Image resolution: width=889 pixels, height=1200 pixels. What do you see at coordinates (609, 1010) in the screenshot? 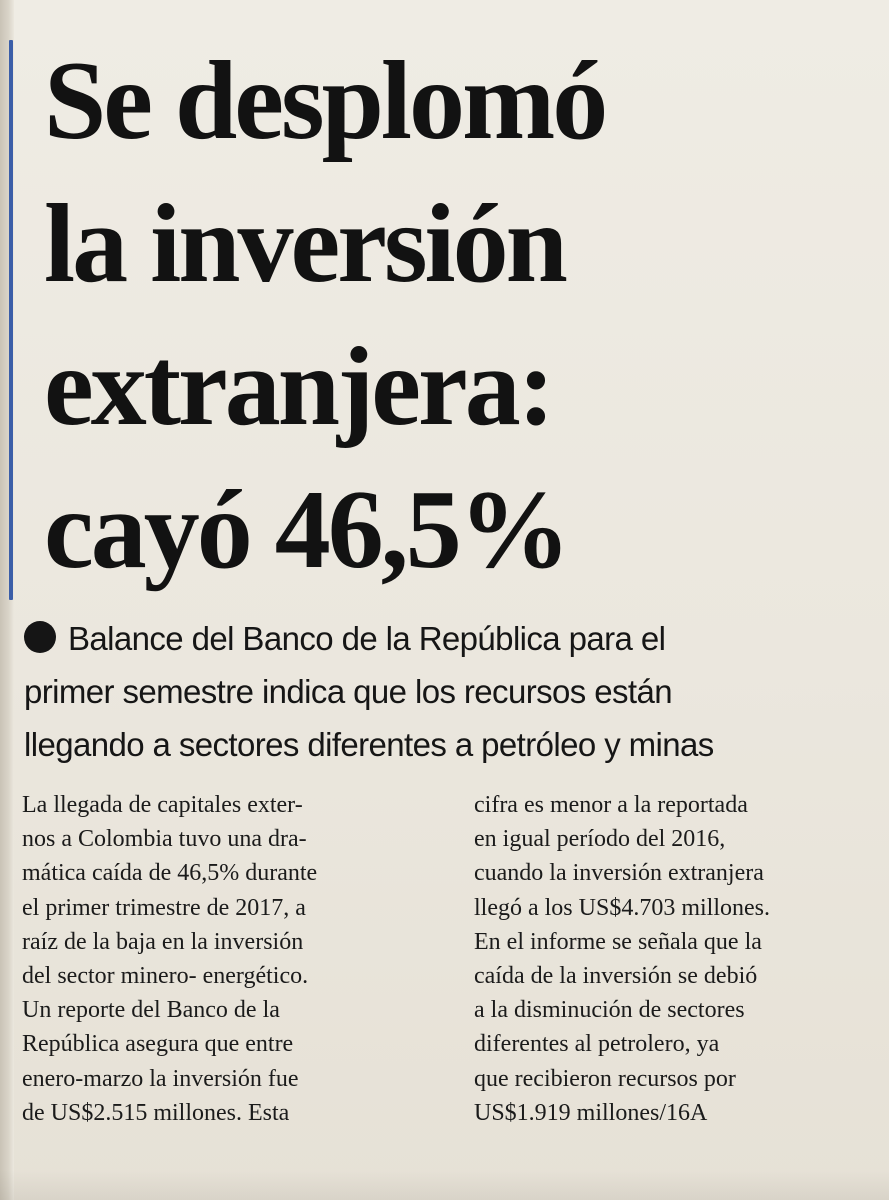
I see `body-line: a la disminución de sectores` at bounding box center [609, 1010].